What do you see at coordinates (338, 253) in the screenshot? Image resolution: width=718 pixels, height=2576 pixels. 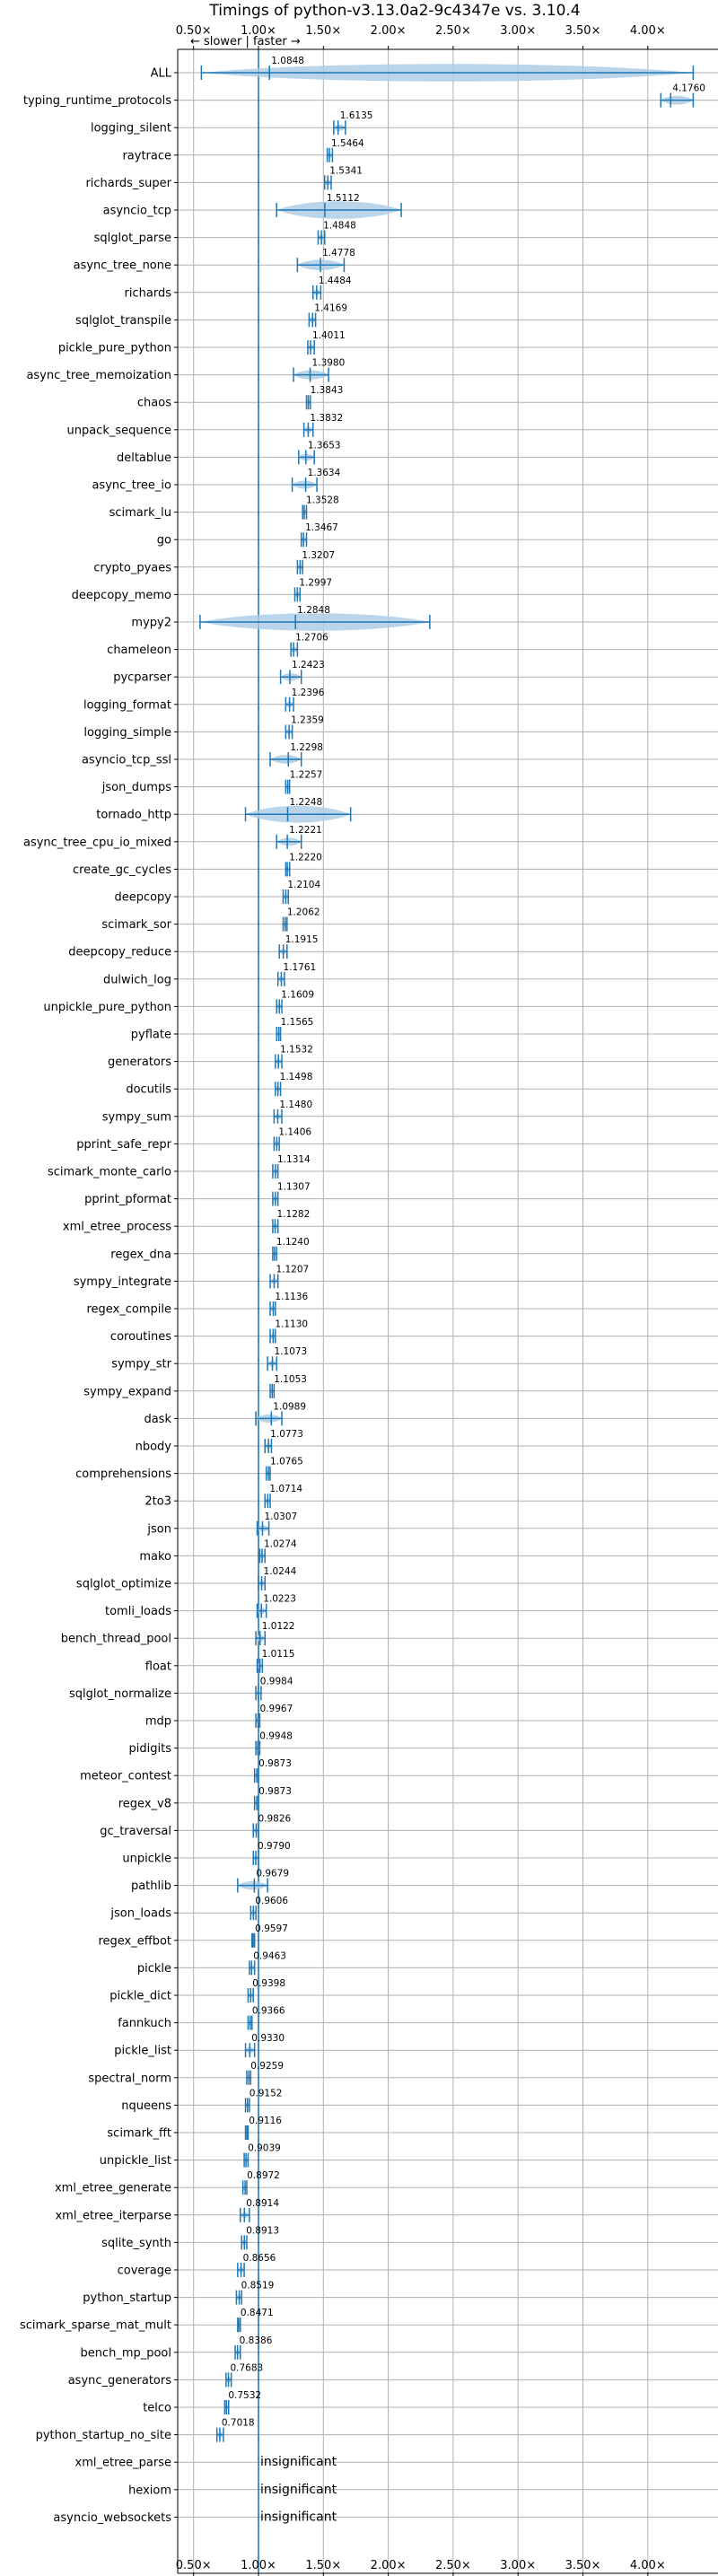 I see `value-label-async_tree_none: 1.4778` at bounding box center [338, 253].